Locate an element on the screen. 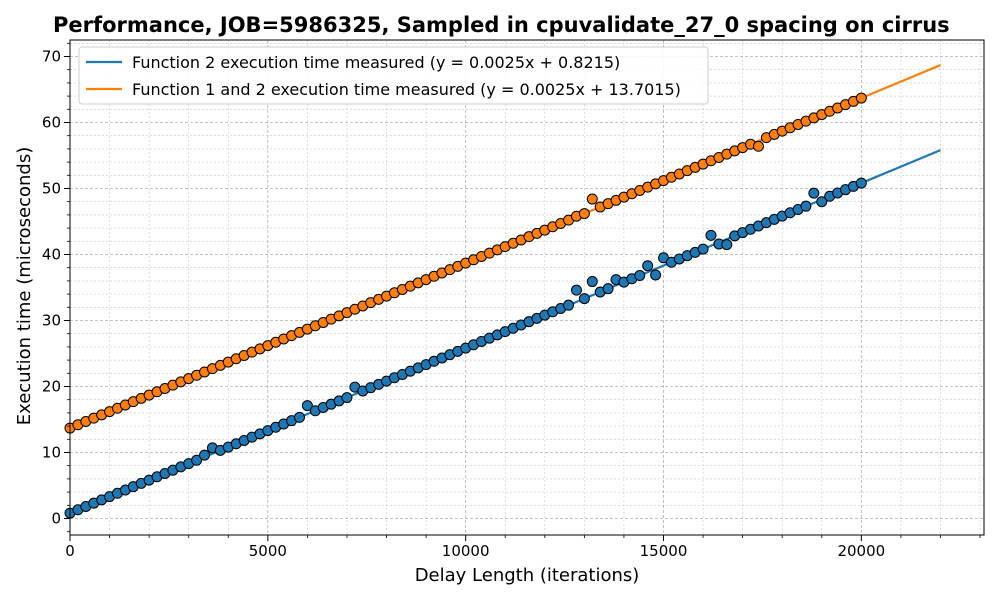  y-tick-label: 60 is located at coordinates (51, 123).